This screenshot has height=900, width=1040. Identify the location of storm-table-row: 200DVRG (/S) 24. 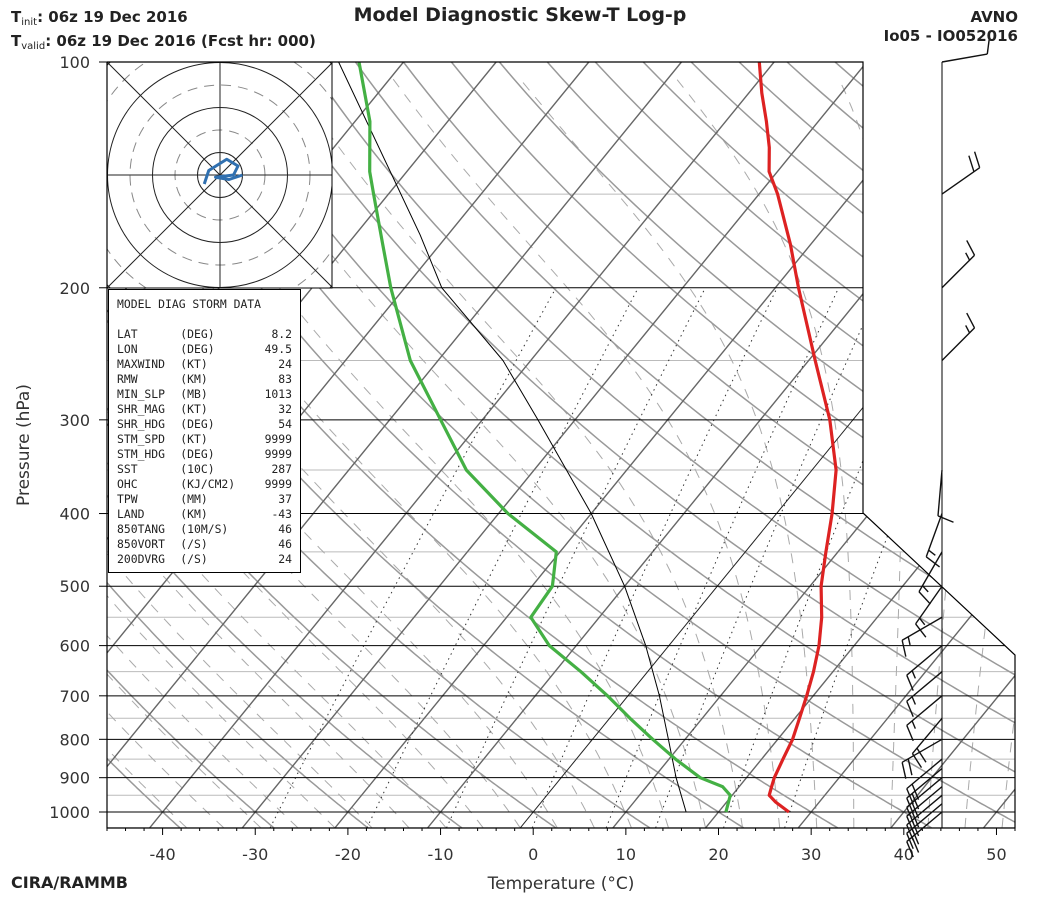
(204, 559).